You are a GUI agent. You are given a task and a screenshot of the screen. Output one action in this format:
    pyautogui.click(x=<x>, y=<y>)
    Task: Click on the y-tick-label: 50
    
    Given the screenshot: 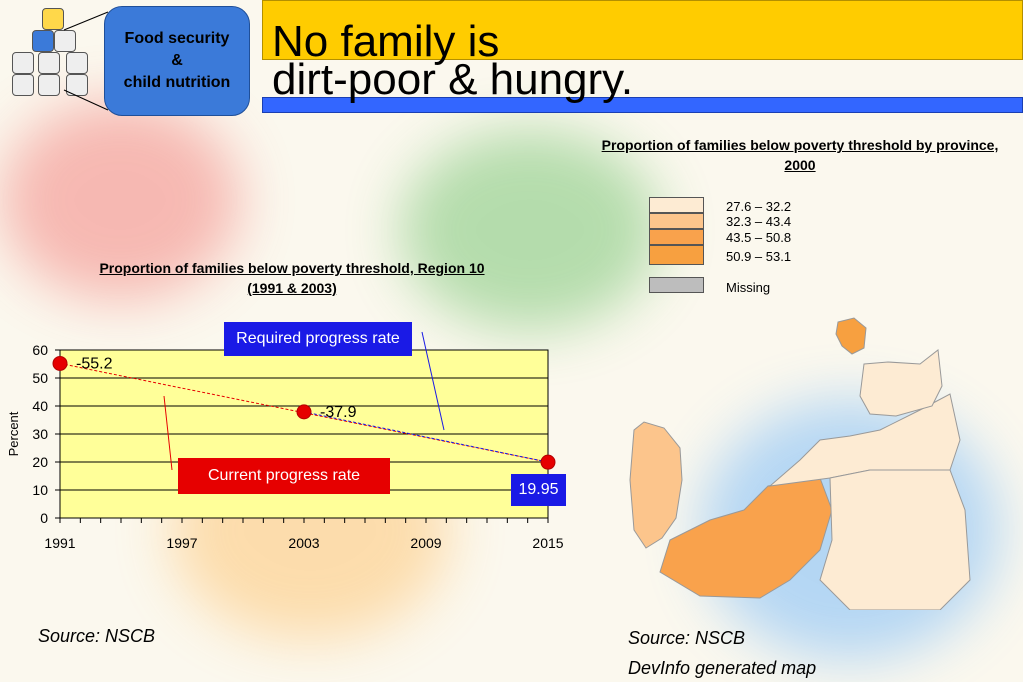 What is the action you would take?
    pyautogui.click(x=40, y=378)
    